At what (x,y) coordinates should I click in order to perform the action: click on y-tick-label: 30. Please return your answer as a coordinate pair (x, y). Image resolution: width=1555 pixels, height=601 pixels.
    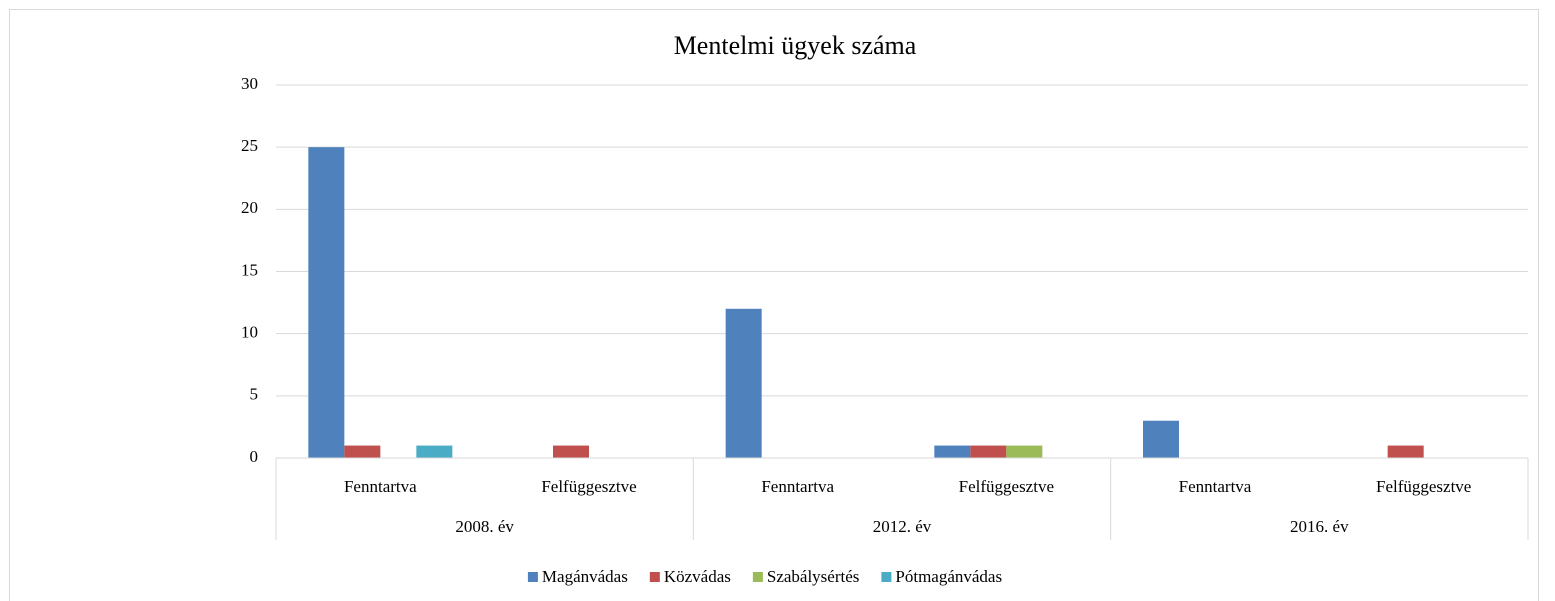
    Looking at the image, I should click on (249, 83).